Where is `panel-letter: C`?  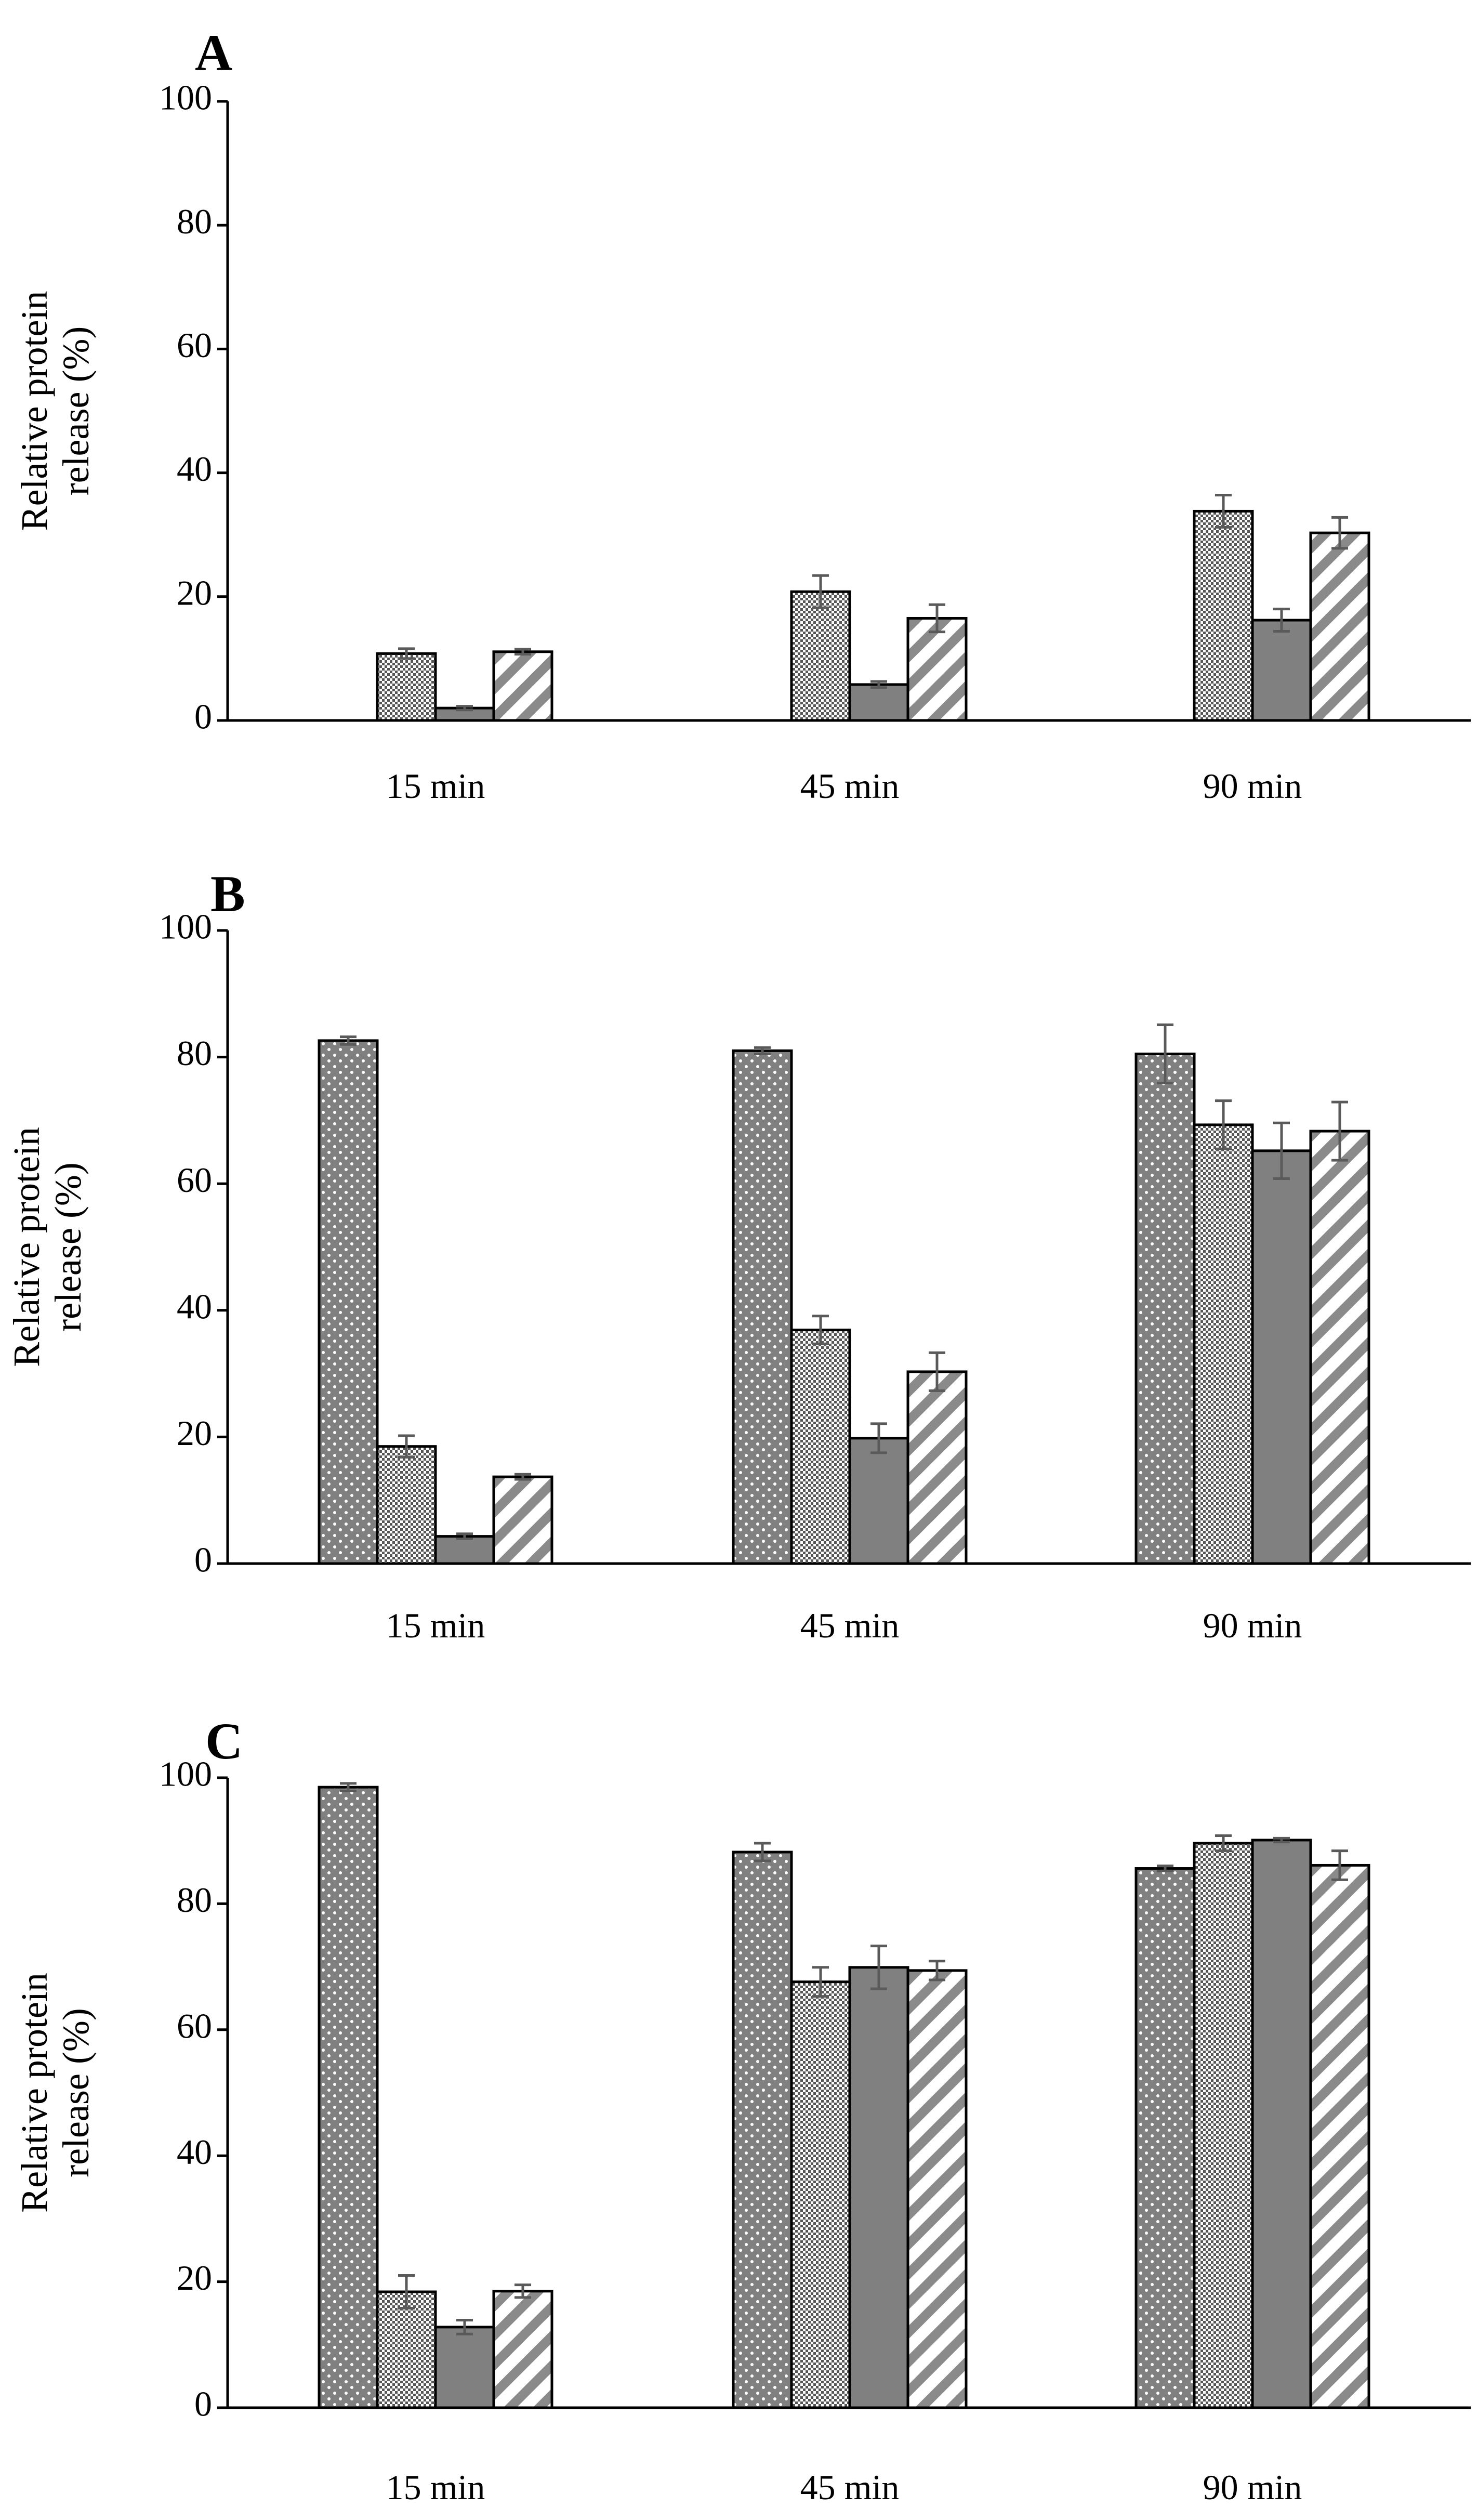
panel-letter: C is located at coordinates (224, 1741).